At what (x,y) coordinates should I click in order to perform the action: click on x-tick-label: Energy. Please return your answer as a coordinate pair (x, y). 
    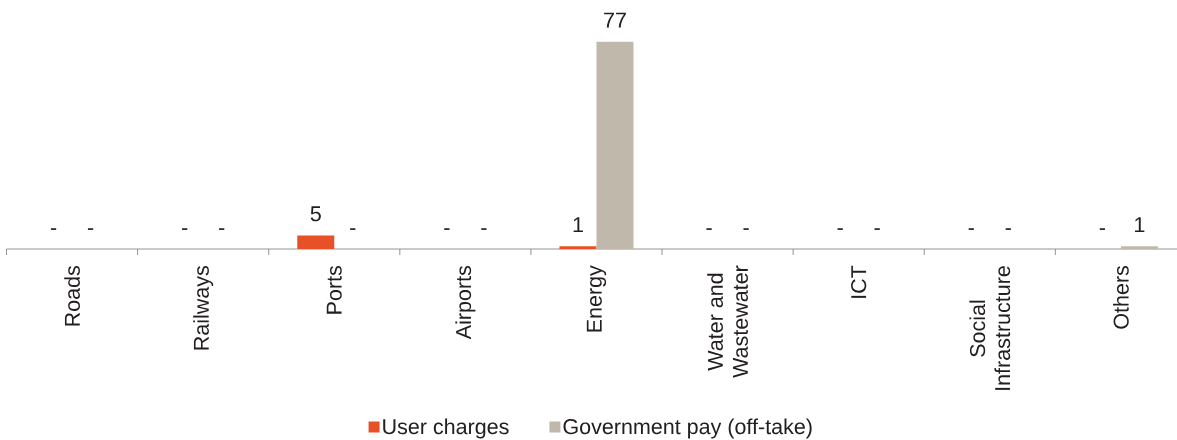
    Looking at the image, I should click on (596, 298).